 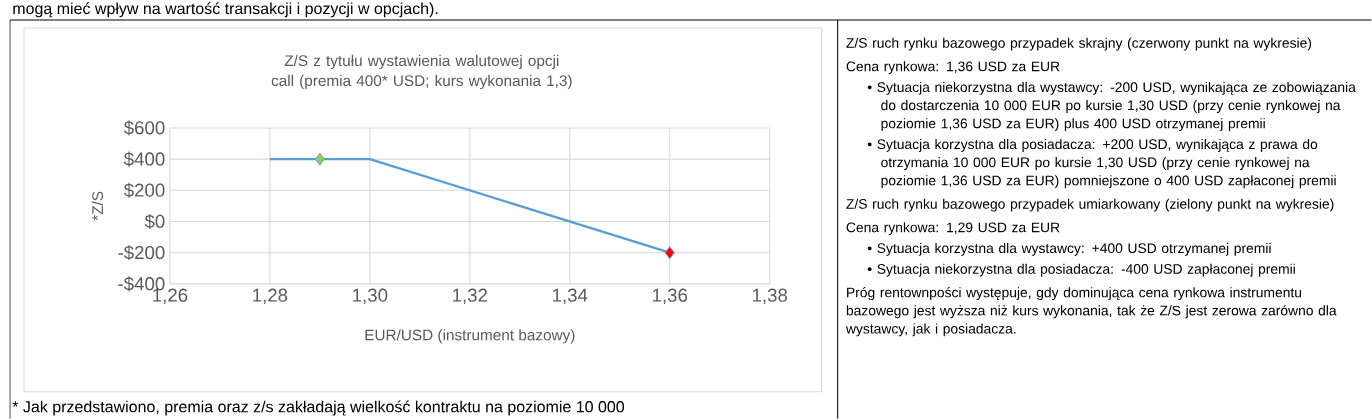 What do you see at coordinates (1090, 205) in the screenshot?
I see `text: Z/S ruch rynku bazowego przypadek umiarkowany (zielony punkt na wykresie)` at bounding box center [1090, 205].